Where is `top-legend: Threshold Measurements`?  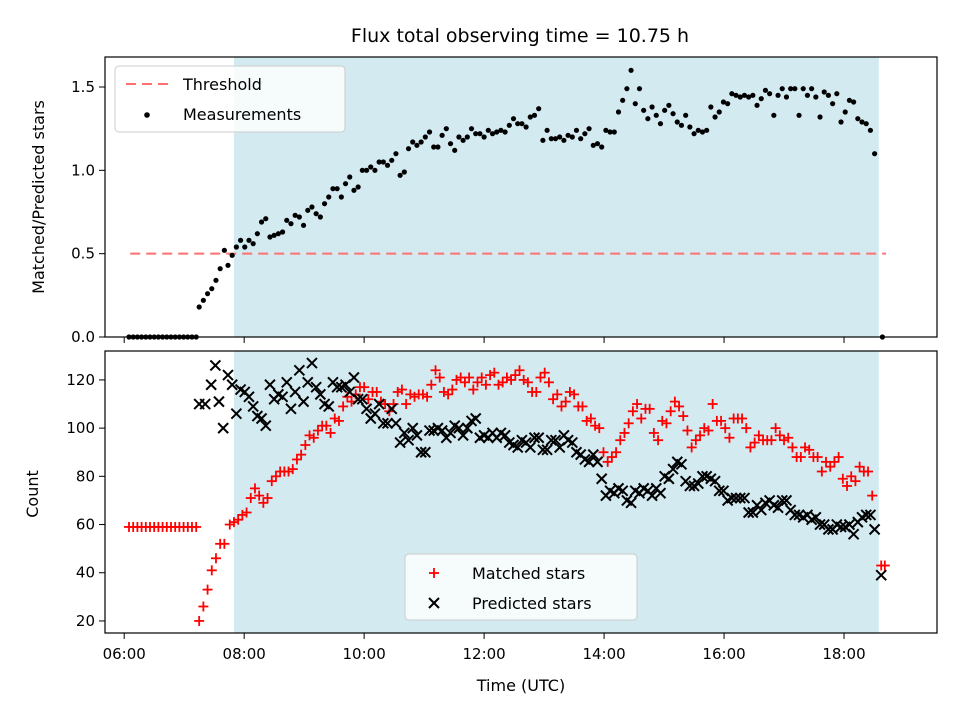
top-legend: Threshold Measurements is located at coordinates (230, 99).